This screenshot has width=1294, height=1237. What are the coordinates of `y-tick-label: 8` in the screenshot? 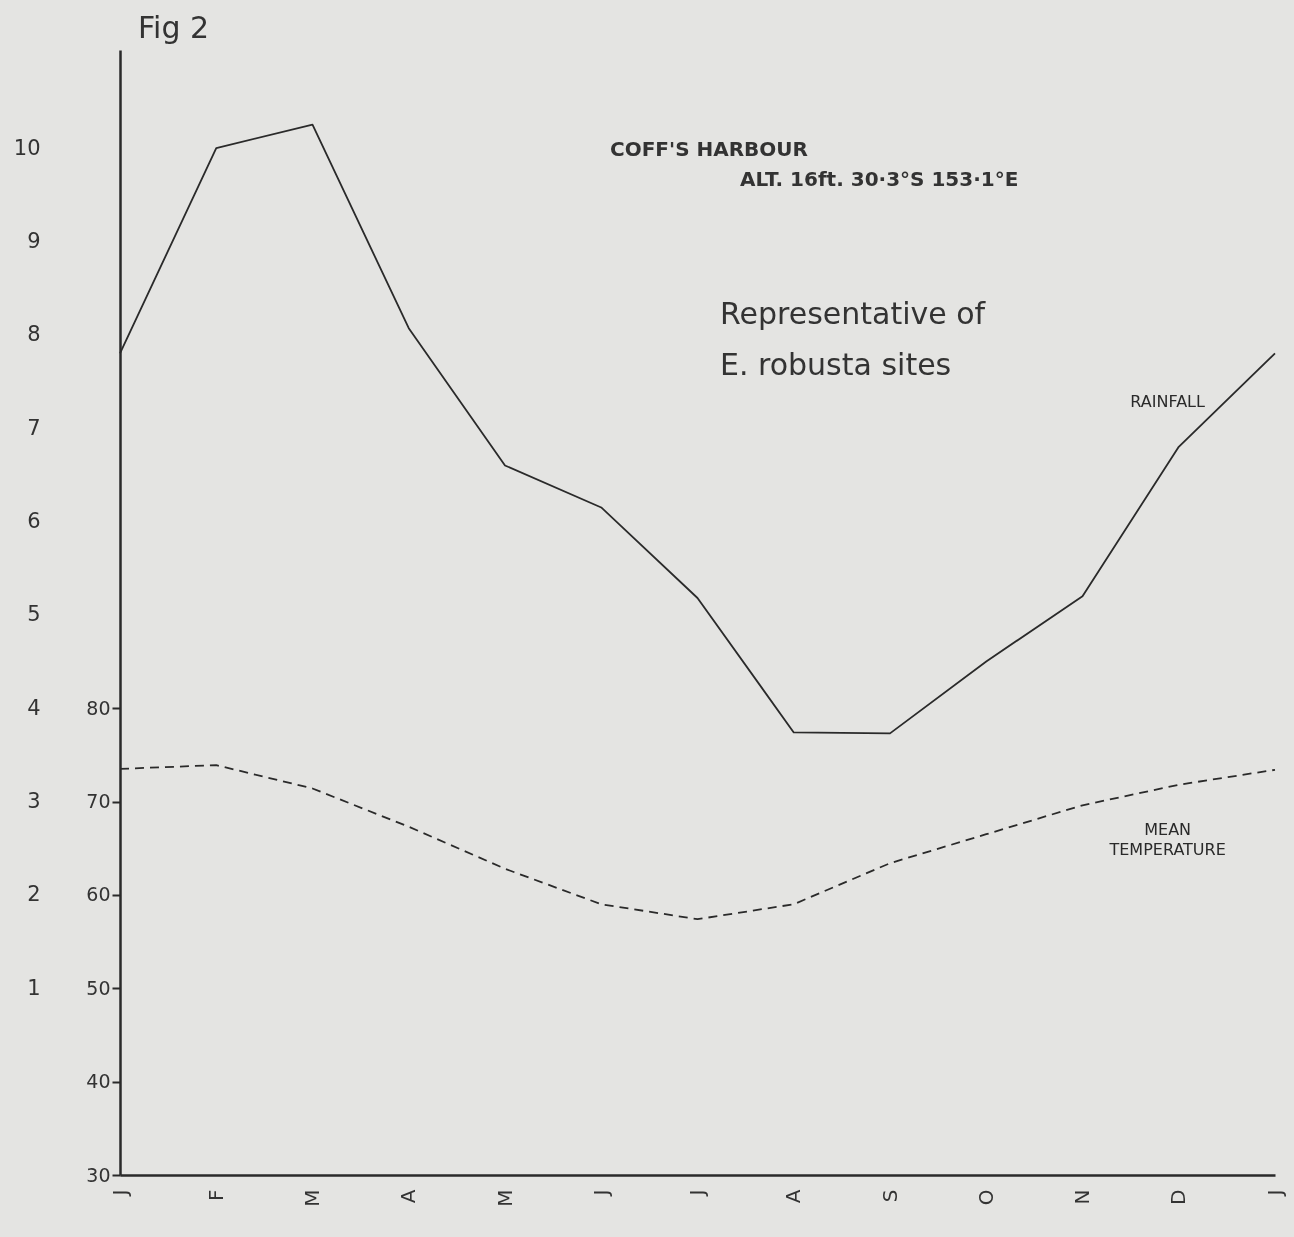 It's located at (34, 334).